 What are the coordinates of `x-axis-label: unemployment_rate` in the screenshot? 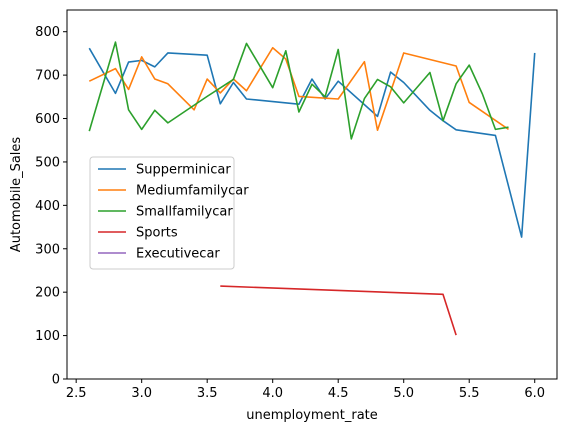 It's located at (312, 415).